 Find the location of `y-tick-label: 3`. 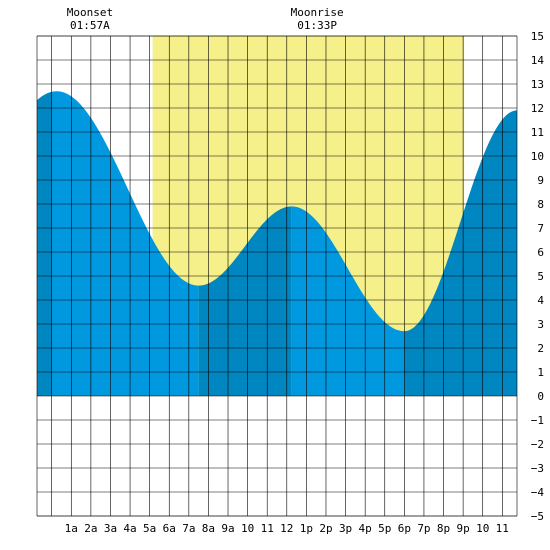

y-tick-label: 3 is located at coordinates (540, 324).